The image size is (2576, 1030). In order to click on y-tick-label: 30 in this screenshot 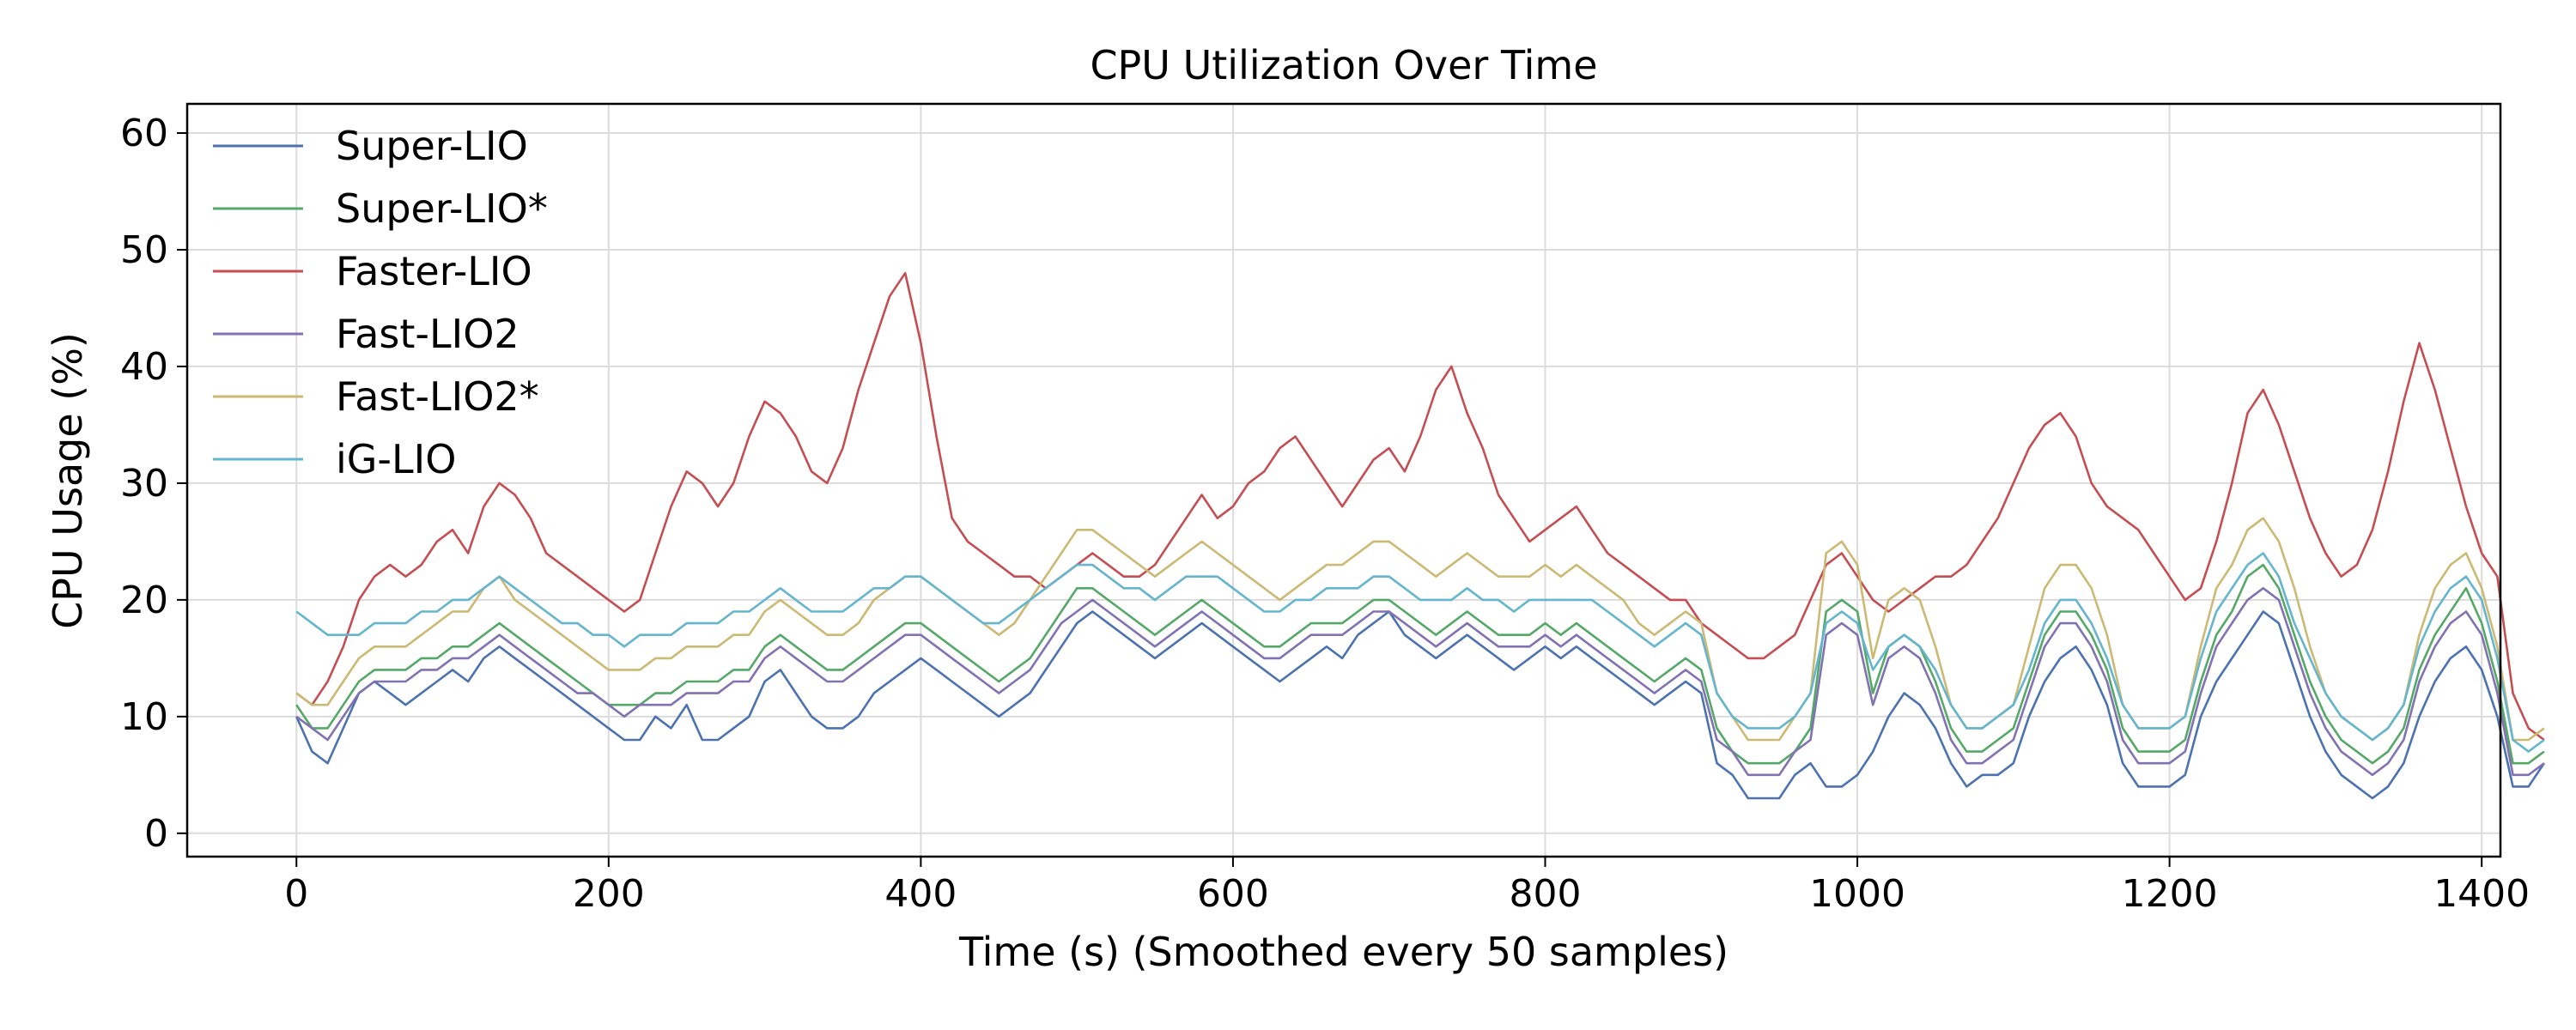, I will do `click(144, 484)`.